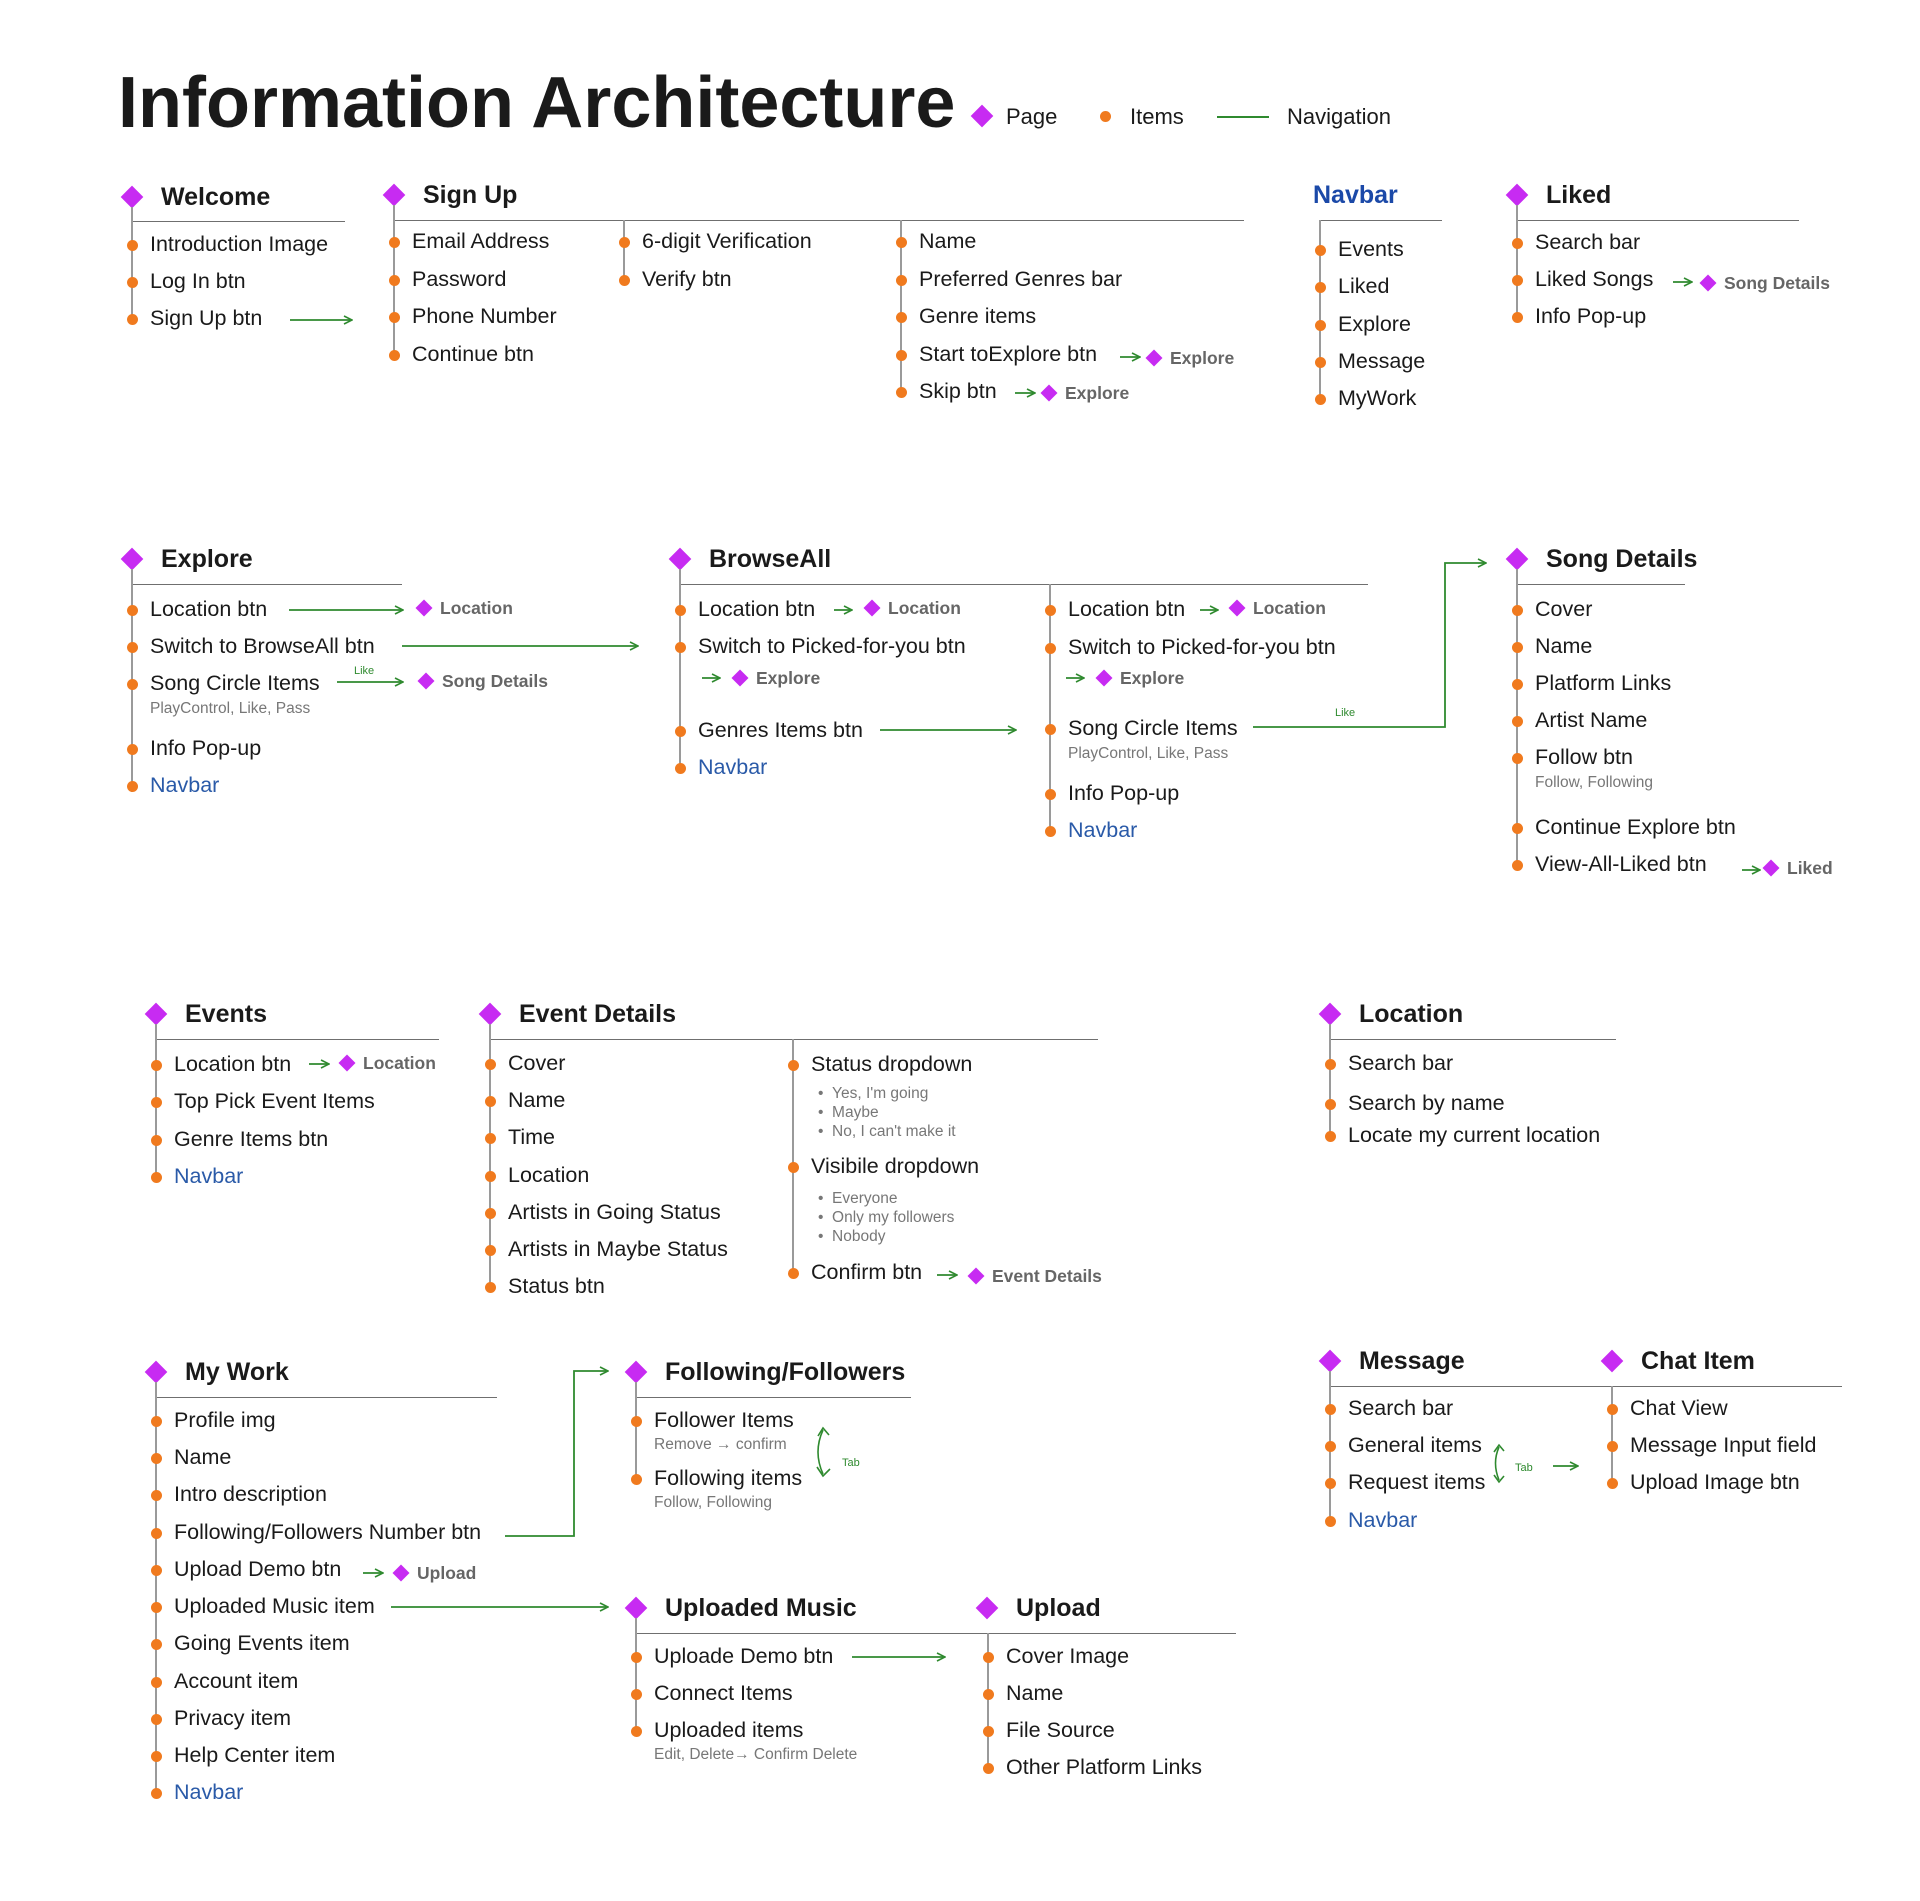  Describe the element at coordinates (1411, 1014) in the screenshot. I see `location-title: Location` at that location.